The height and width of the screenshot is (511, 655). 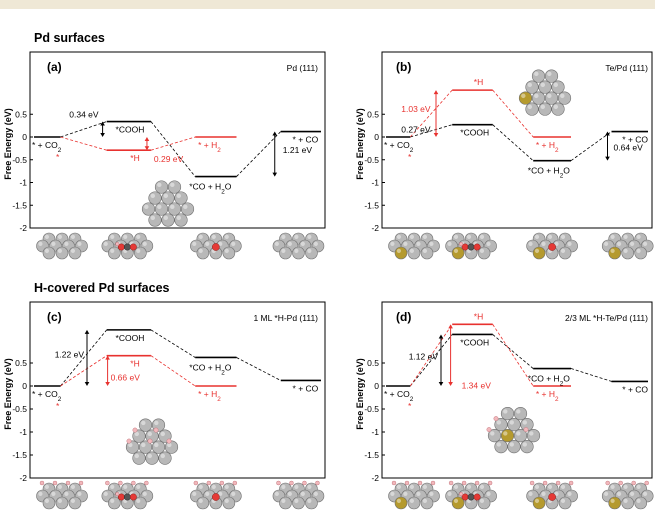 What do you see at coordinates (477, 385) in the screenshot?
I see `annotation-1-34: 1.34 eV` at bounding box center [477, 385].